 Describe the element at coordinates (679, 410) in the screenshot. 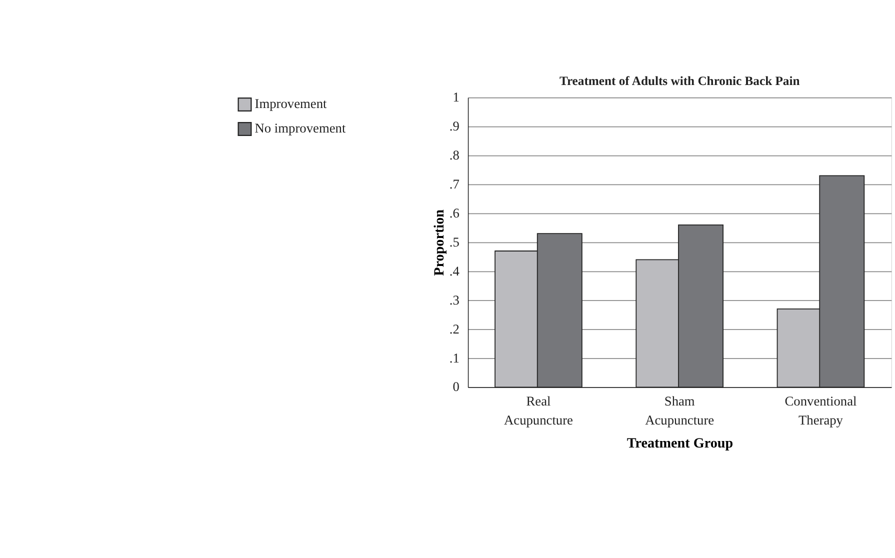

I see `x-tick-label: Sham Acupuncture` at that location.